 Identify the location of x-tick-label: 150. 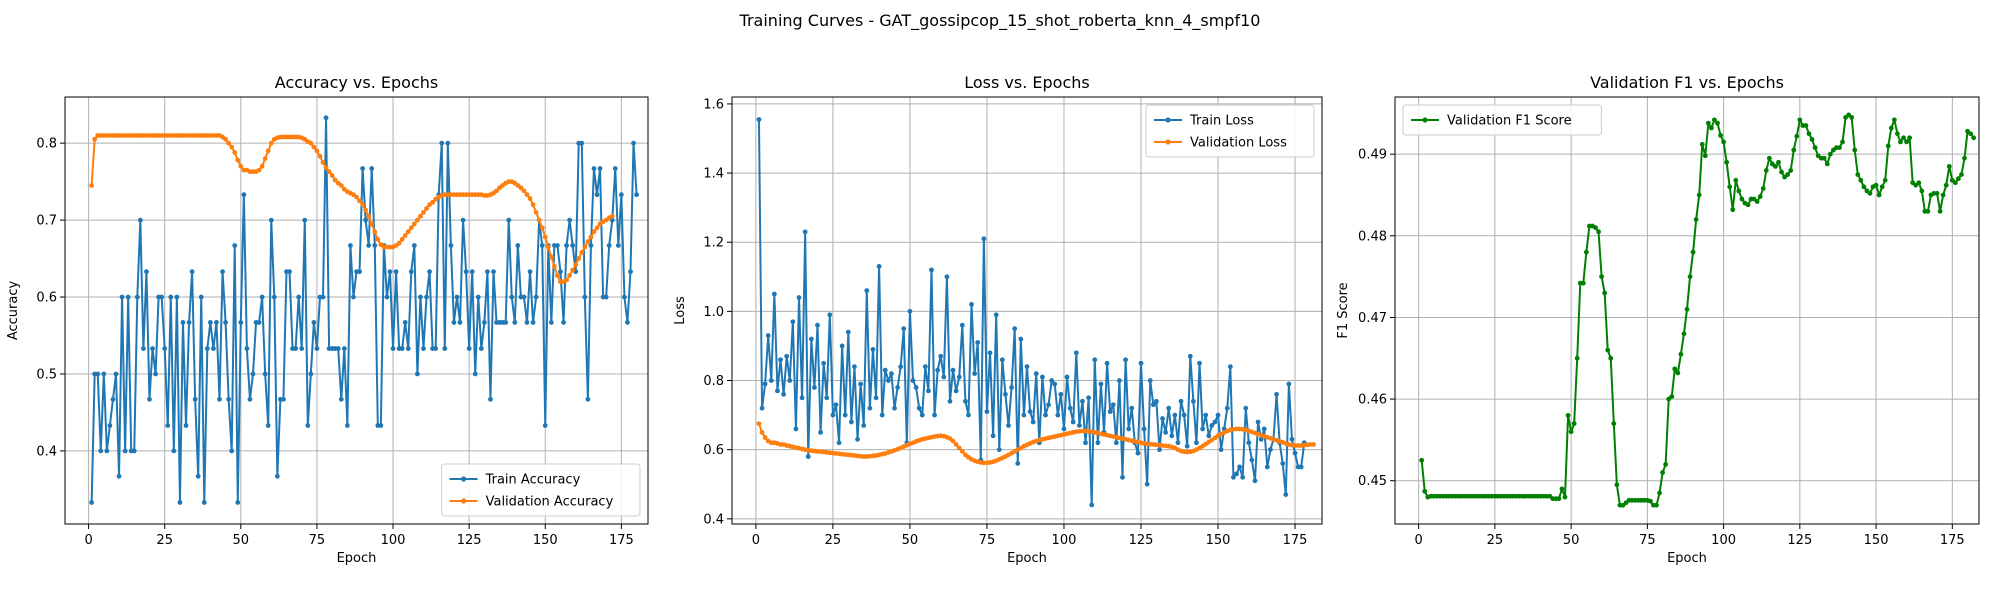
(1876, 540).